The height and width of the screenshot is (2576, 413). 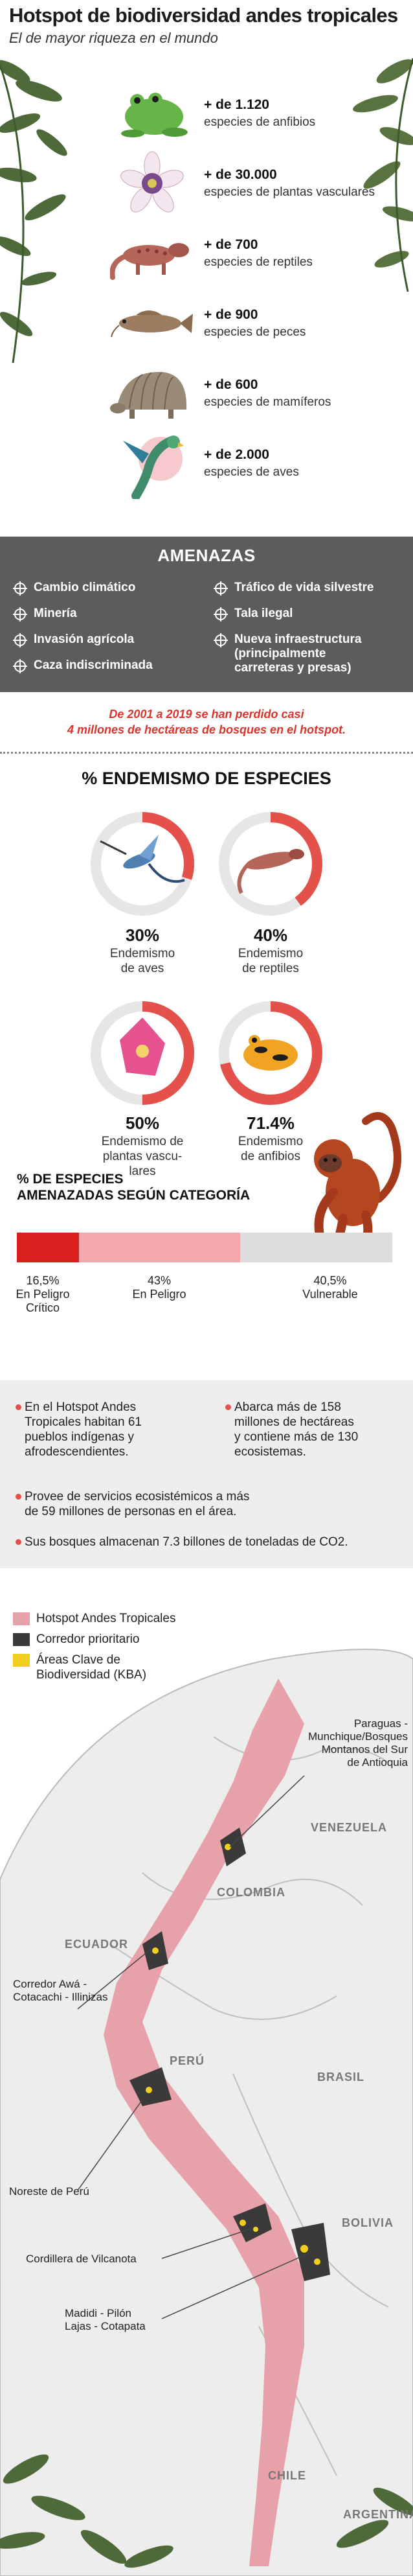 I want to click on country-chile: CHILE, so click(x=287, y=2476).